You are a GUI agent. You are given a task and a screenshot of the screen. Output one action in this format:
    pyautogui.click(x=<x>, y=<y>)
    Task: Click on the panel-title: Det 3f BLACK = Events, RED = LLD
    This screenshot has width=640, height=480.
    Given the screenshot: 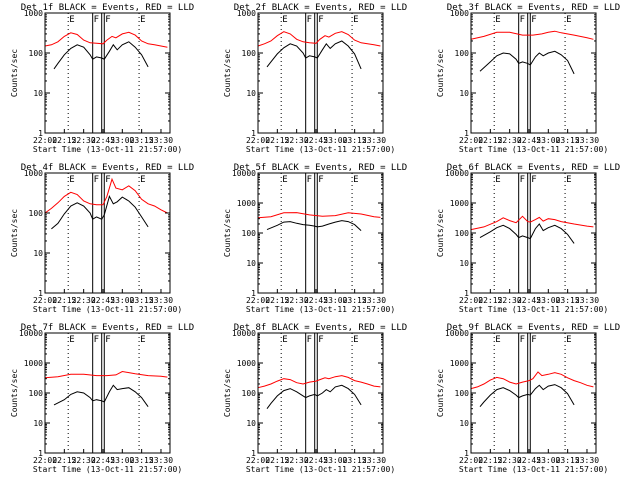 What is the action you would take?
    pyautogui.click(x=533, y=8)
    